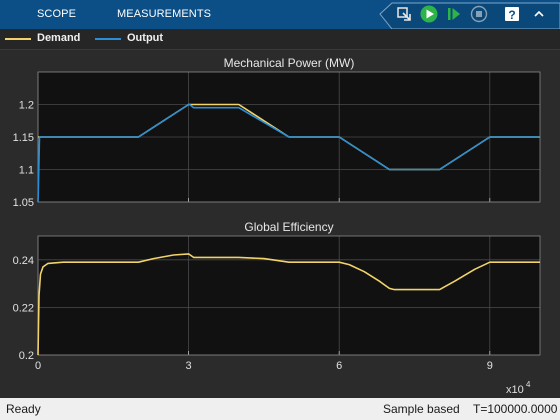 The width and height of the screenshot is (560, 420). What do you see at coordinates (515, 409) in the screenshot?
I see `status-time: T=100000.0000` at bounding box center [515, 409].